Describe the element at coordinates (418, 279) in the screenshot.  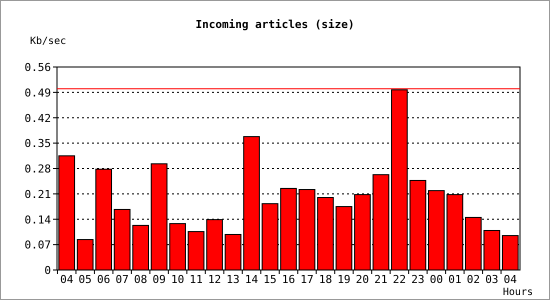
I see `x-tick-label: 23` at that location.